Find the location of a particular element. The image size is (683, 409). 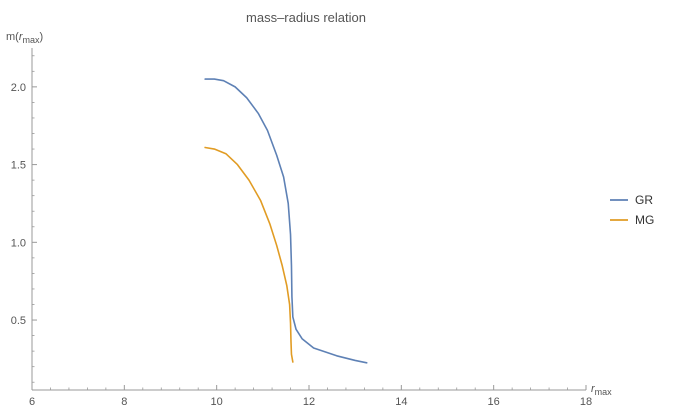

legend-label-mg: MG is located at coordinates (644, 220).